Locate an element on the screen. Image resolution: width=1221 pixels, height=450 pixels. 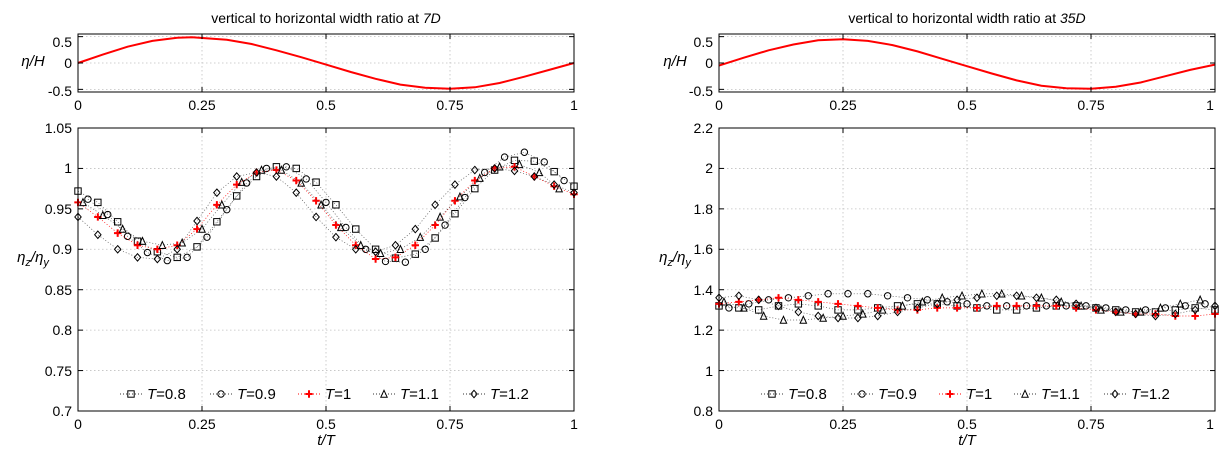
right-main-ytick-0: 2.2 is located at coordinates (704, 128).